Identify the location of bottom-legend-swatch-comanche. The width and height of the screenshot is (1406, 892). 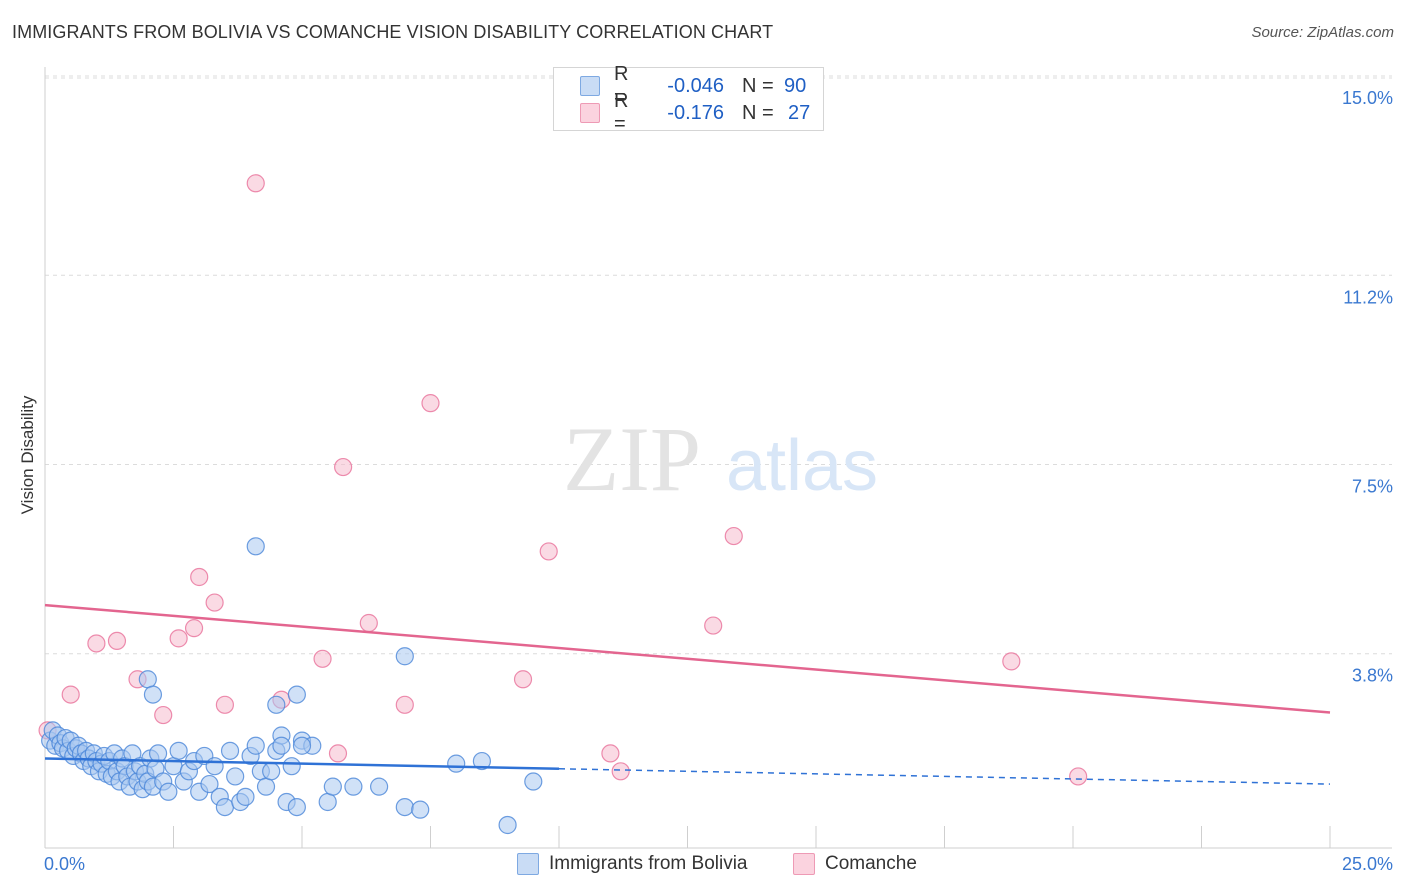
(804, 864).